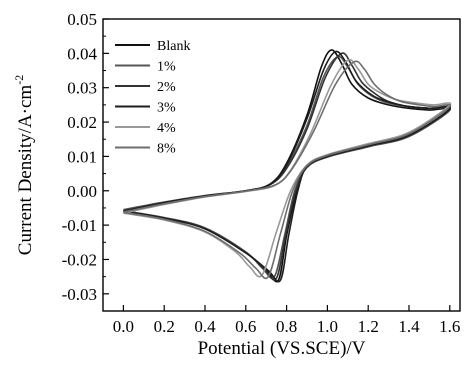 This screenshot has width=469, height=365. I want to click on legend-label-4: 4%, so click(166, 128).